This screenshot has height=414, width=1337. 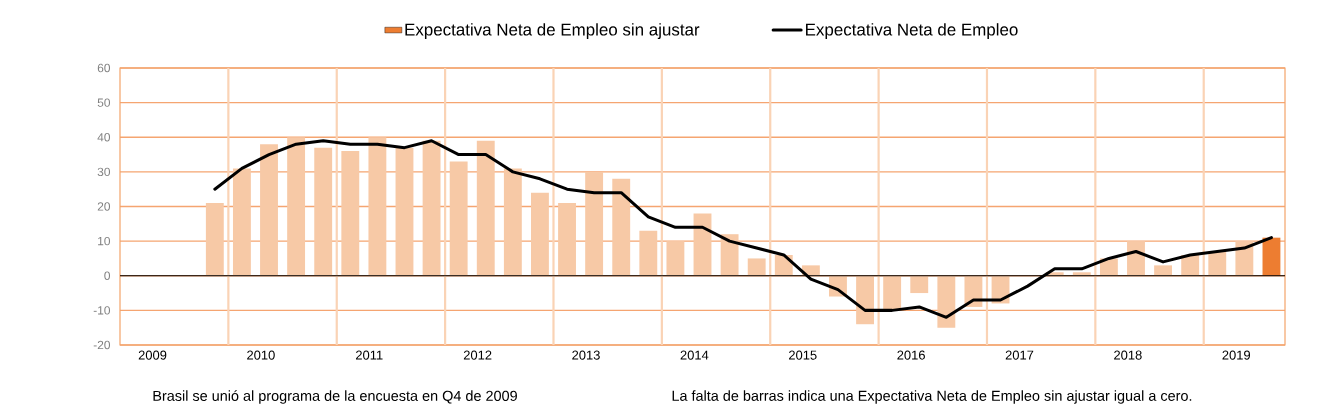 What do you see at coordinates (335, 397) in the screenshot?
I see `text: Brasil se unió al programa de la encuesta en Q4 de 2009` at bounding box center [335, 397].